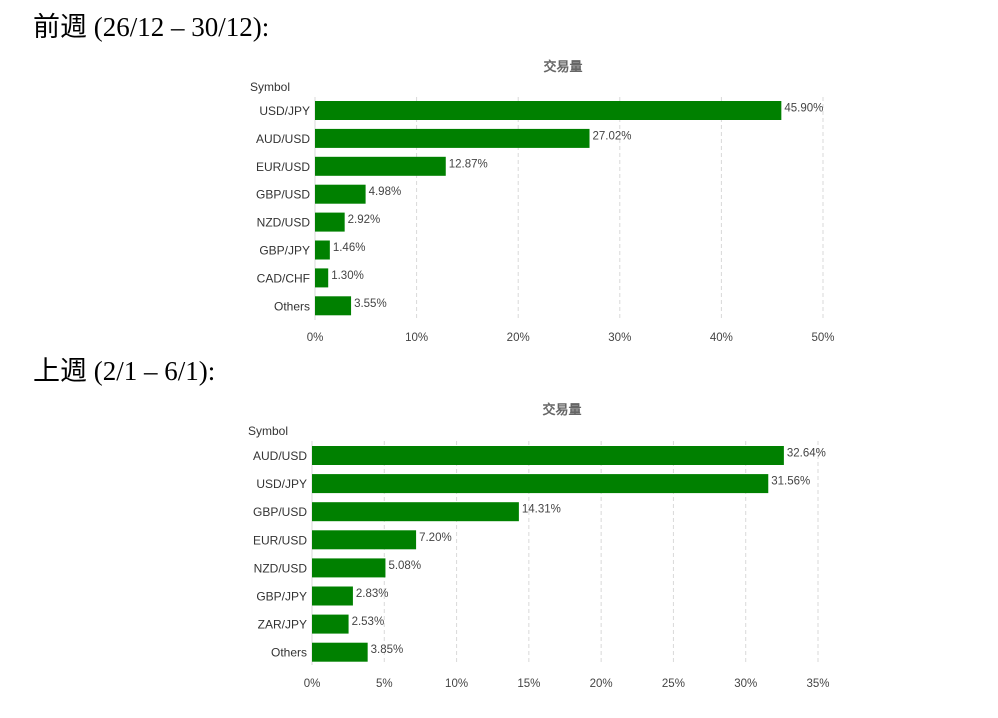  What do you see at coordinates (404, 566) in the screenshot?
I see `data-label: 5.08%` at bounding box center [404, 566].